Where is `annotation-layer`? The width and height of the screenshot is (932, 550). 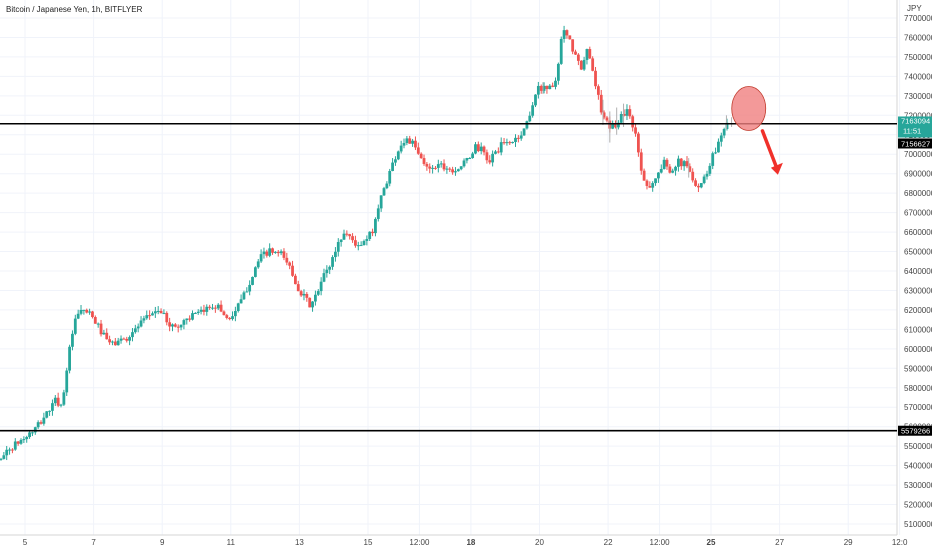
annotation-layer is located at coordinates (757, 130).